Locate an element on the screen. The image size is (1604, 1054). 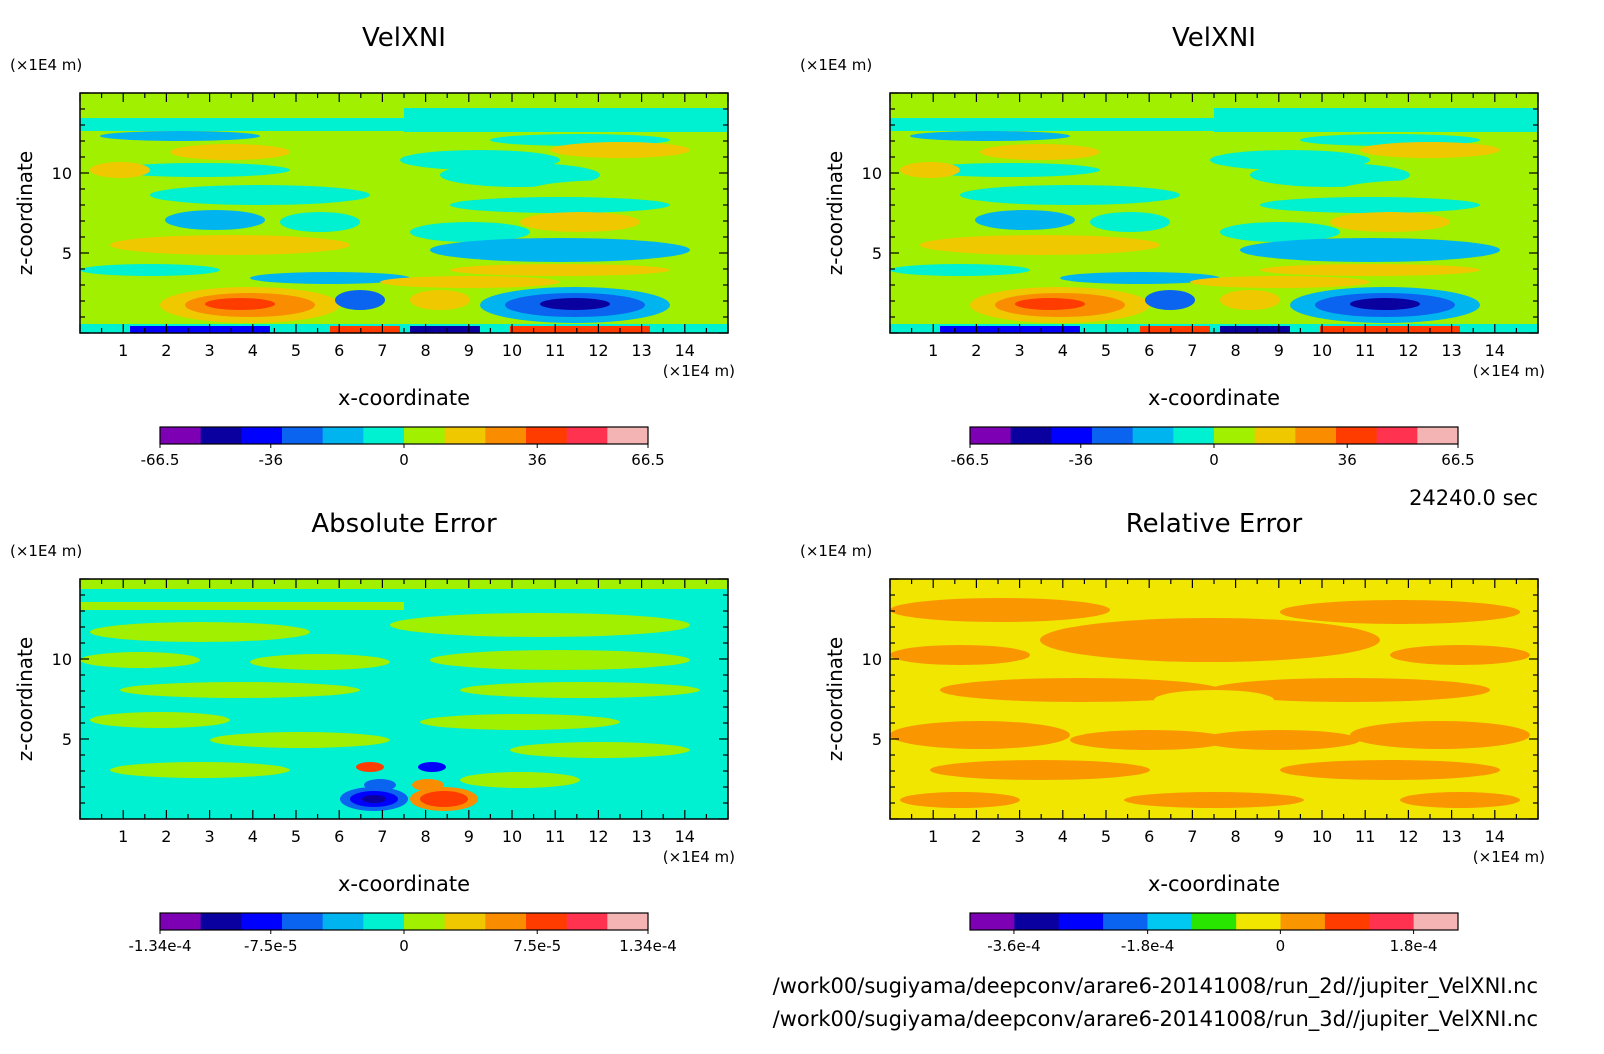
panel-title: Relative Error is located at coordinates (1214, 524).